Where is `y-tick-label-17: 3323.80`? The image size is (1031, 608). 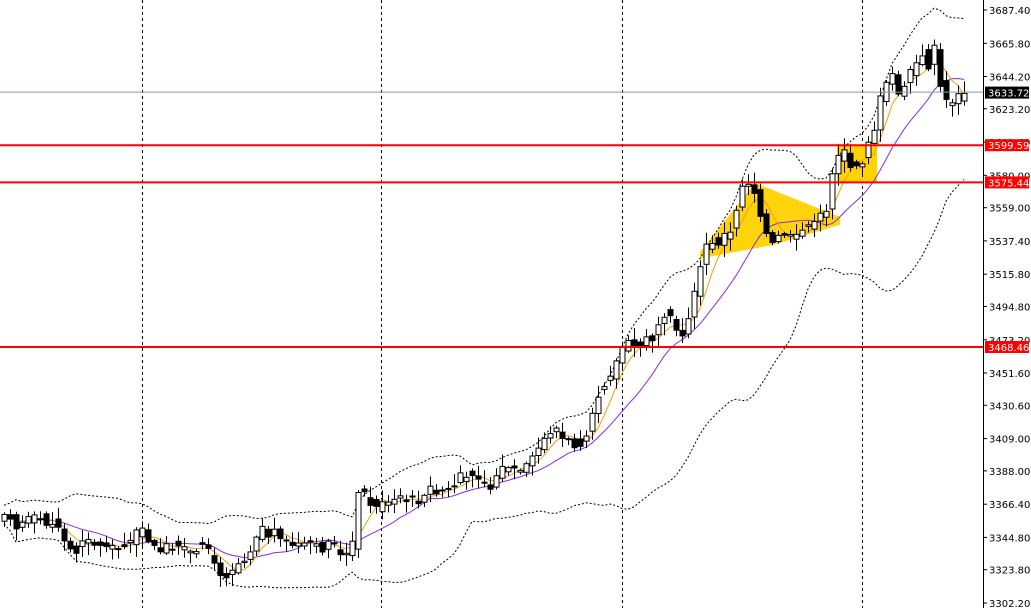
y-tick-label-17: 3323.80 is located at coordinates (1009, 571).